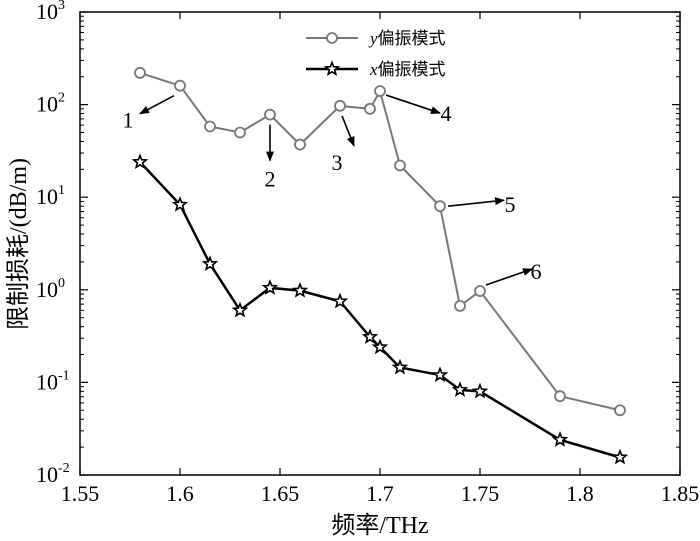 This screenshot has height=541, width=700. What do you see at coordinates (480, 493) in the screenshot?
I see `x-tick-label: 1.75` at bounding box center [480, 493].